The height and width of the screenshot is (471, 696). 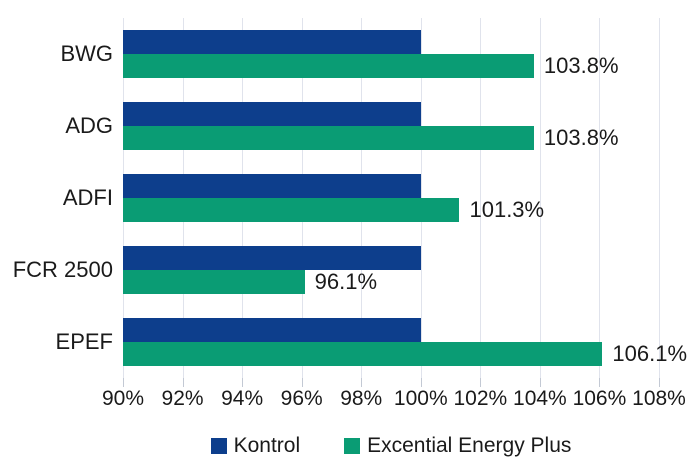 What do you see at coordinates (89, 125) in the screenshot?
I see `category-label: ADG` at bounding box center [89, 125].